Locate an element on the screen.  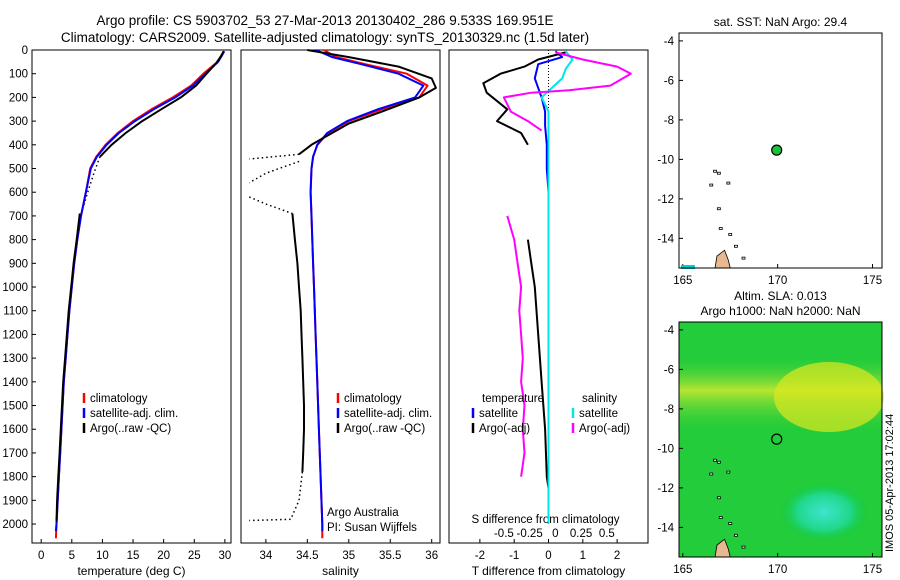
sst-map-title: sat. SST: NaN Argo: 29.4 is located at coordinates (781, 22).